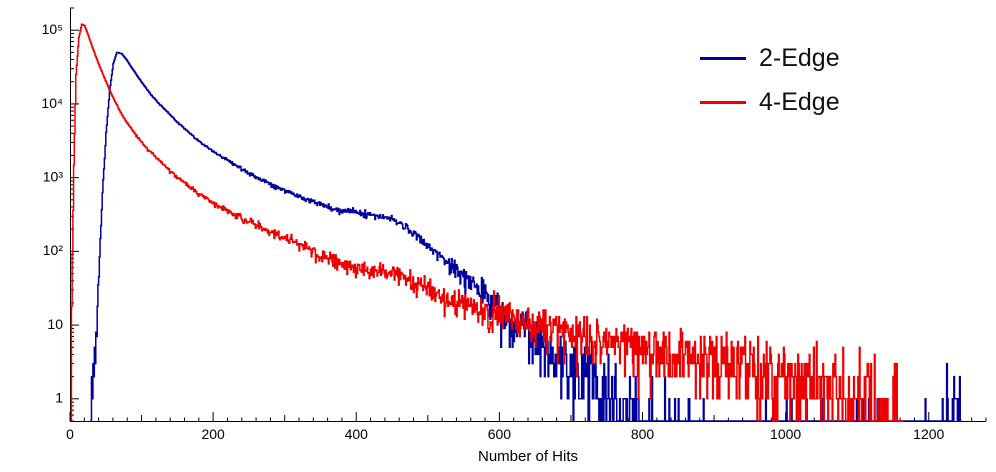  I want to click on legend-entry: 2-Edge, so click(770, 58).